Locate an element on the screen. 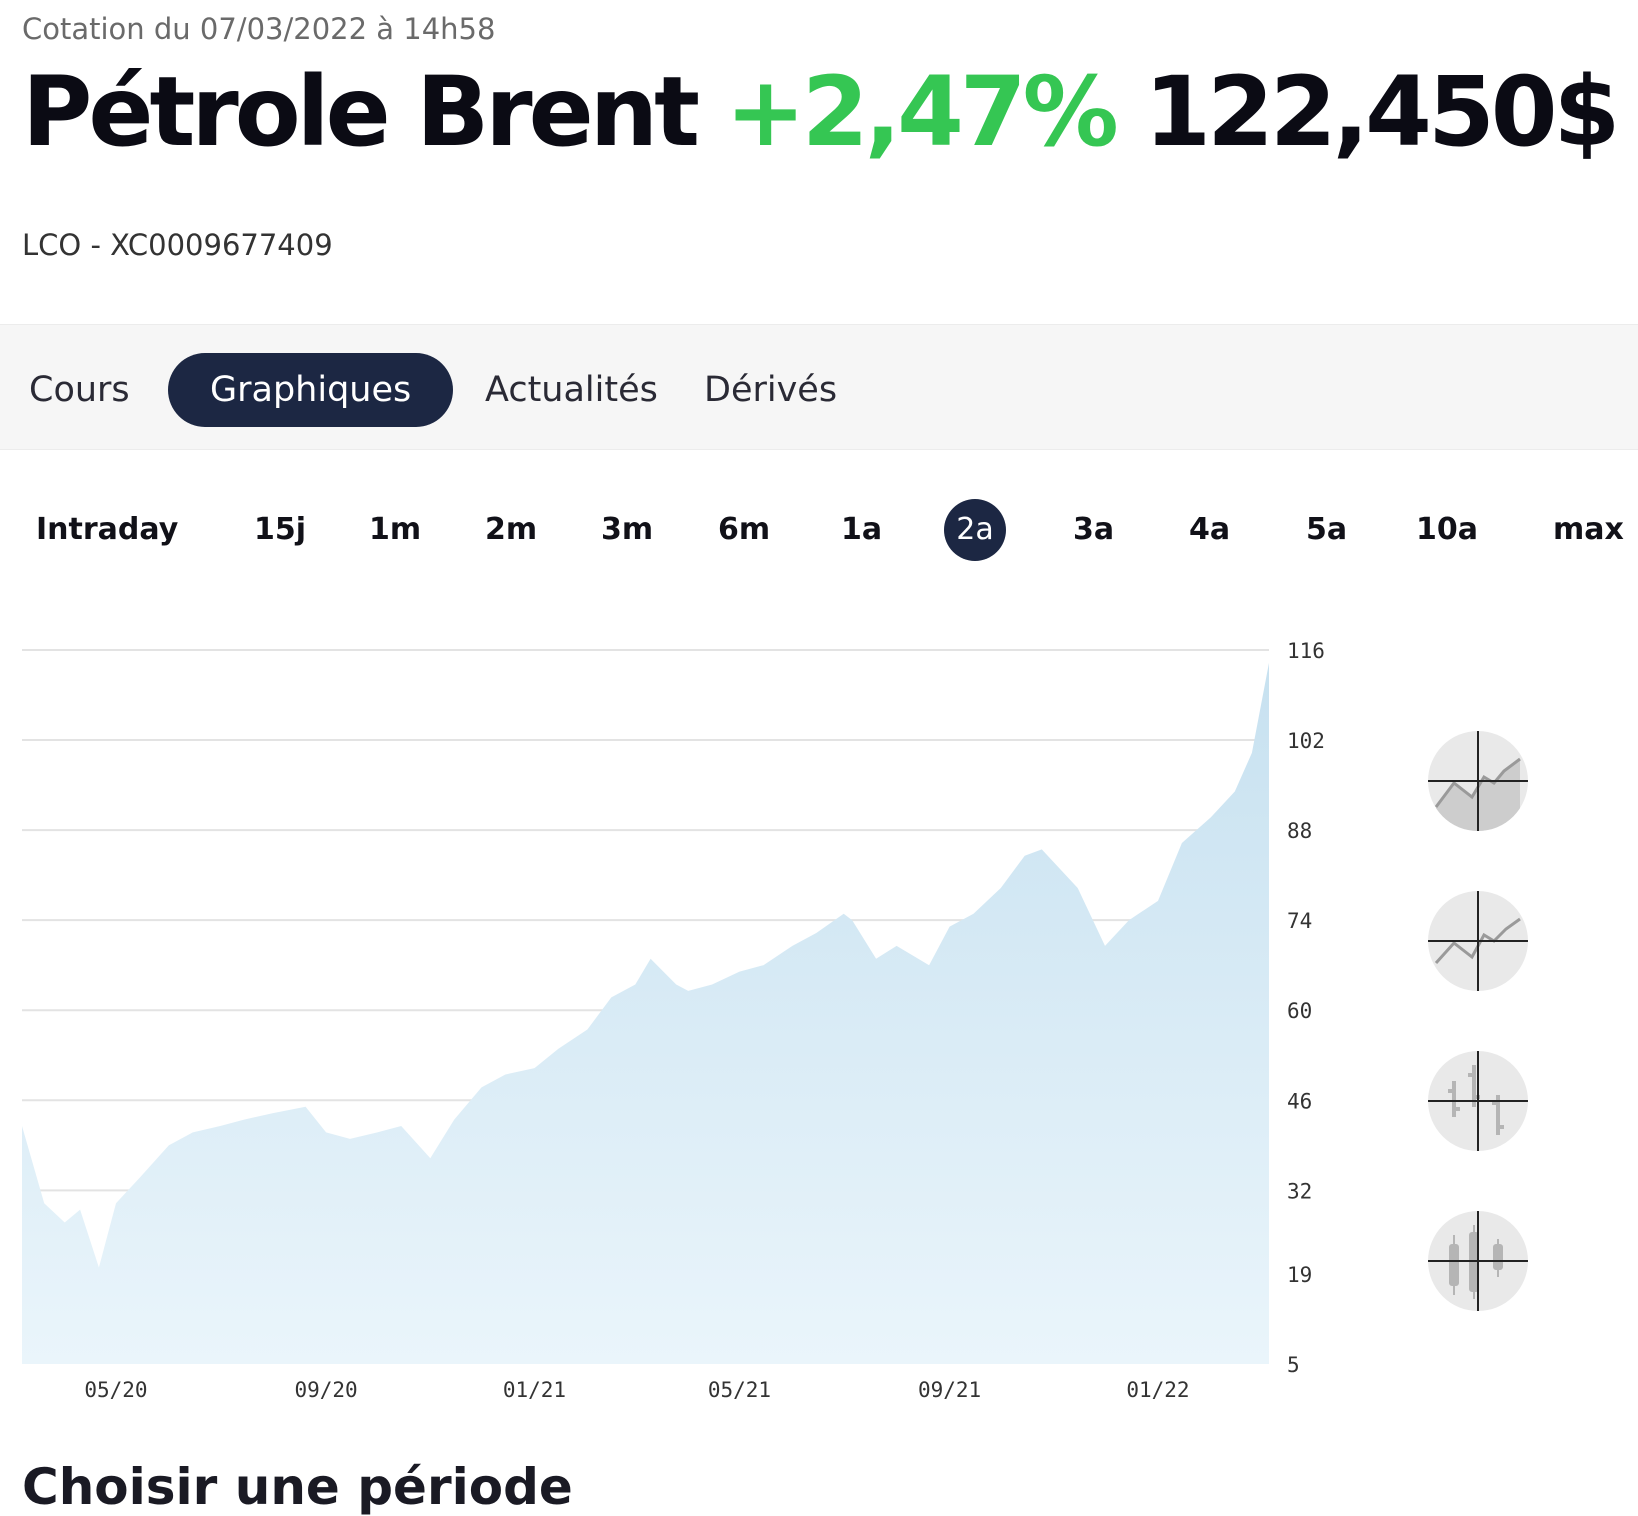  y-tick-label: 19 is located at coordinates (1299, 1275).